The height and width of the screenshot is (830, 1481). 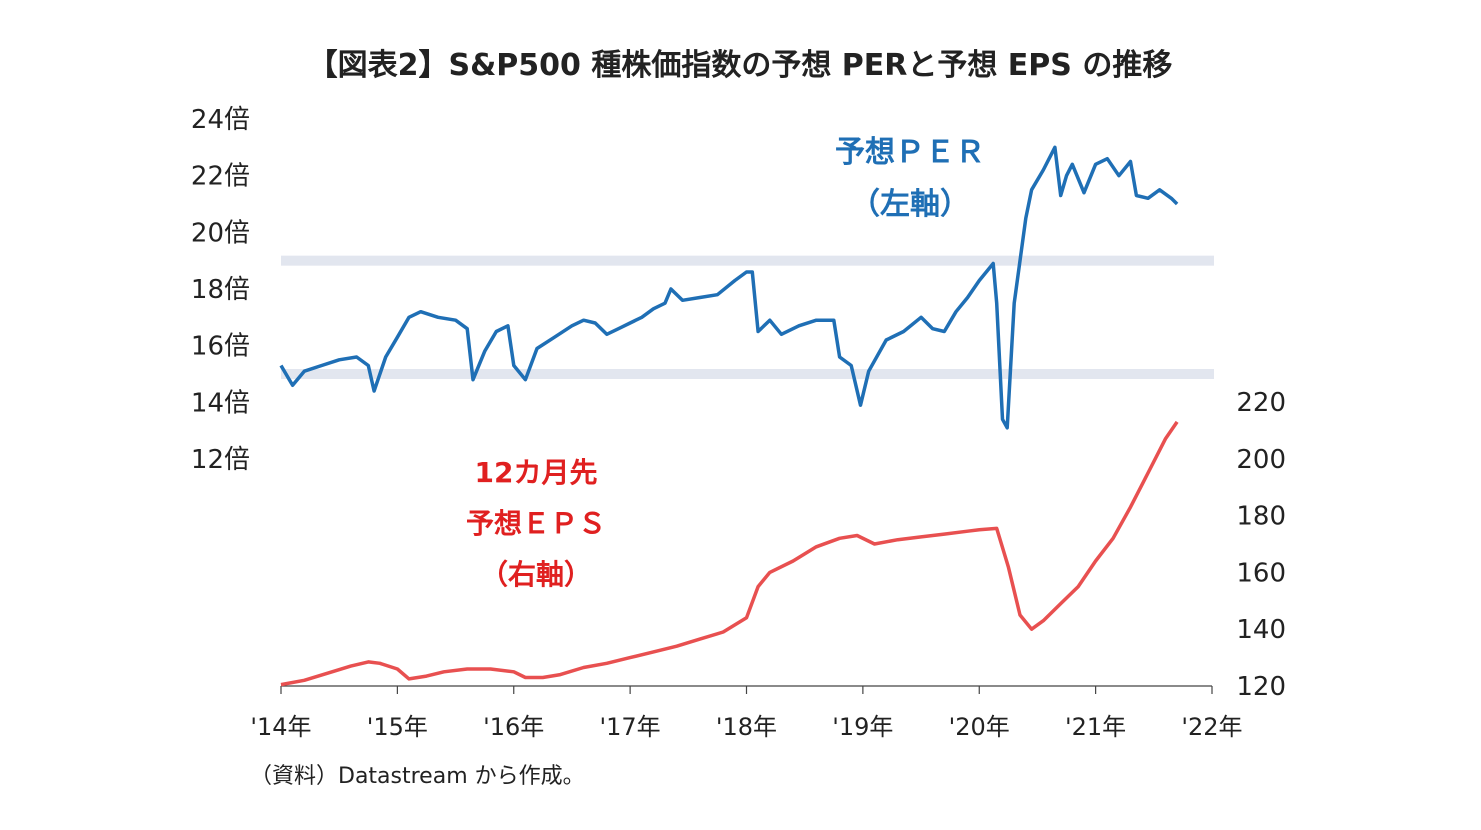 What do you see at coordinates (910, 152) in the screenshot?
I see `per-annotation-line-1: 予想ＰＥＲ` at bounding box center [910, 152].